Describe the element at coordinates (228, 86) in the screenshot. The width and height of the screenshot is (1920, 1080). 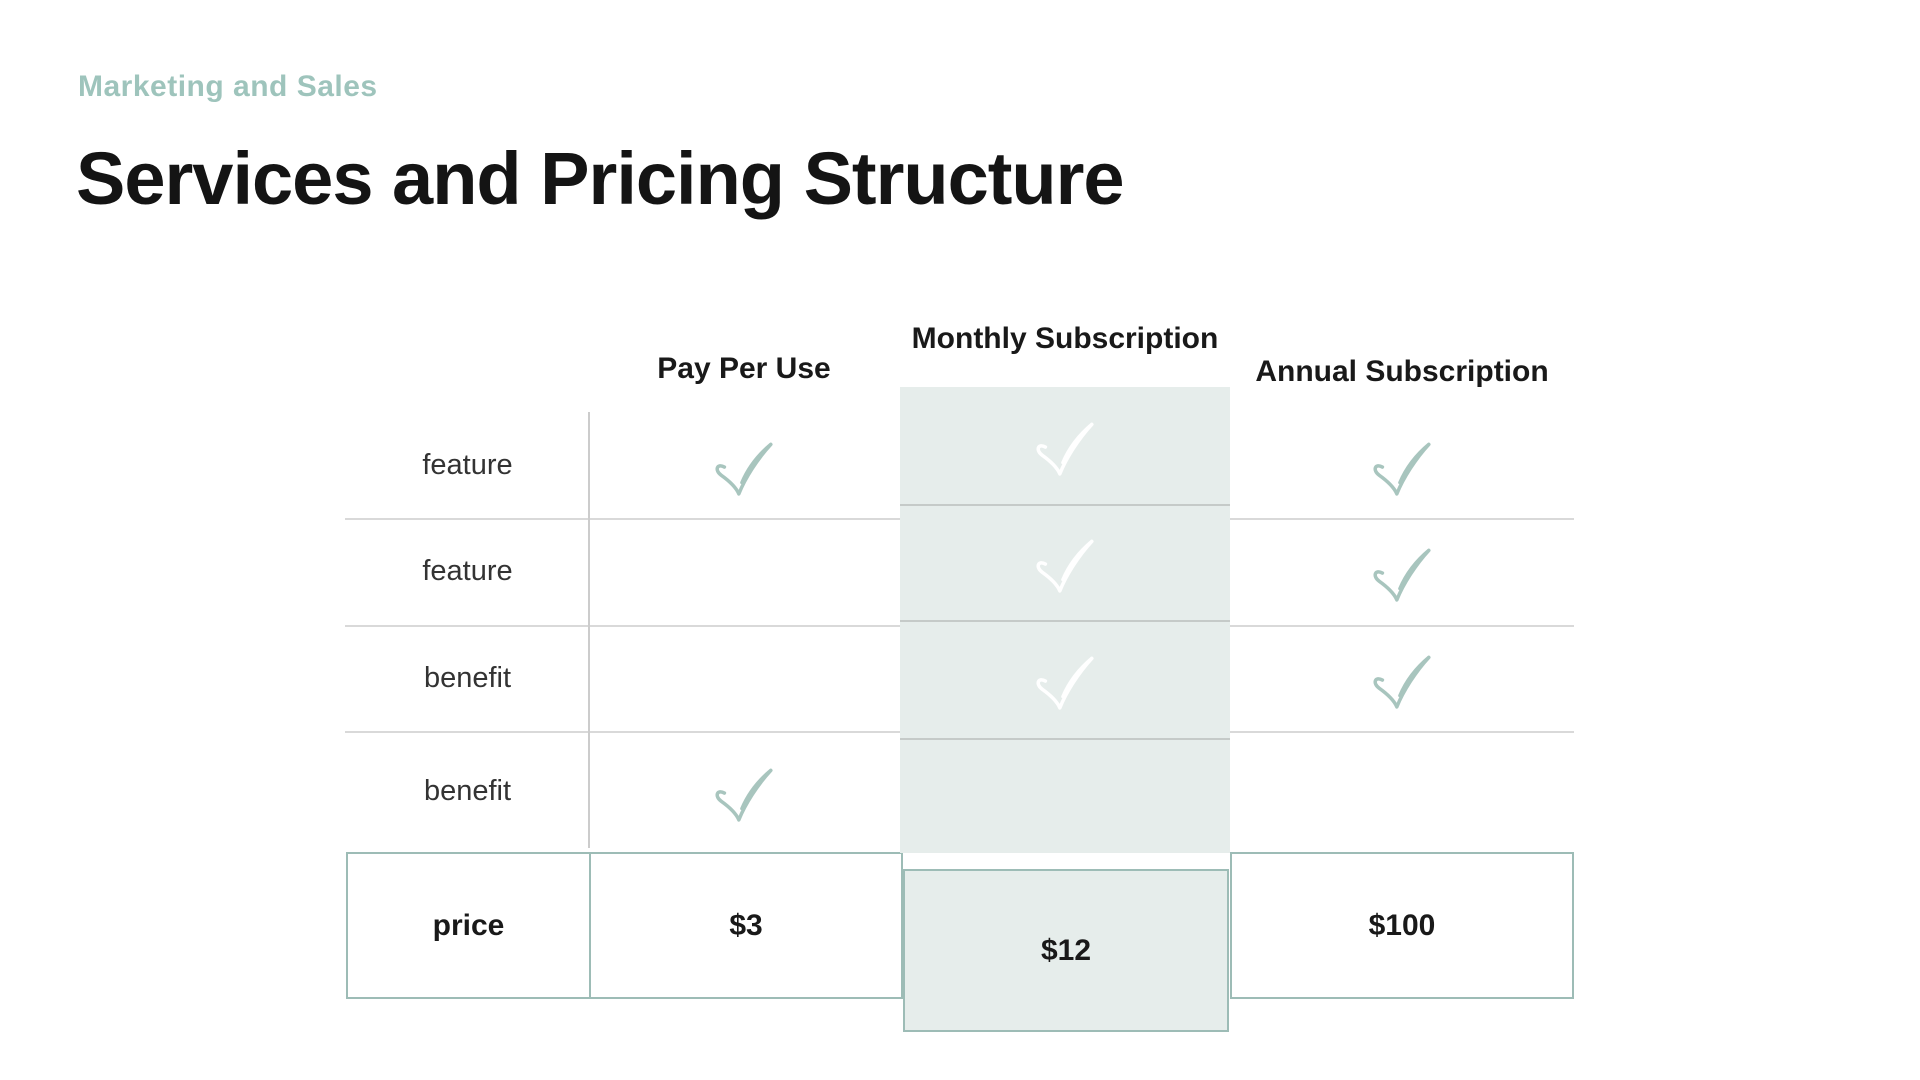
I see `slide-eyebrow: Marketing and Sales` at that location.